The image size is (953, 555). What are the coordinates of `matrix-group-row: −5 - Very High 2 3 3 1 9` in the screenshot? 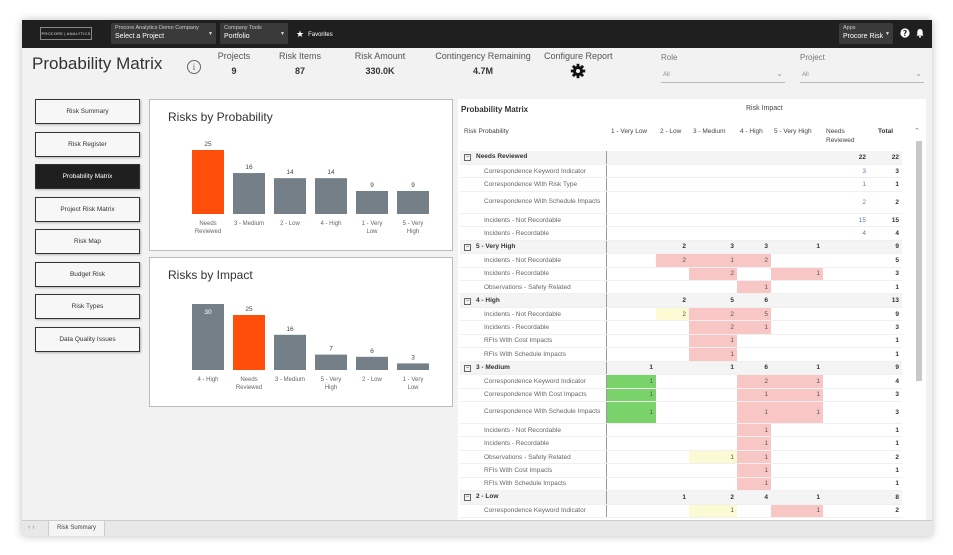 It's located at (681, 247).